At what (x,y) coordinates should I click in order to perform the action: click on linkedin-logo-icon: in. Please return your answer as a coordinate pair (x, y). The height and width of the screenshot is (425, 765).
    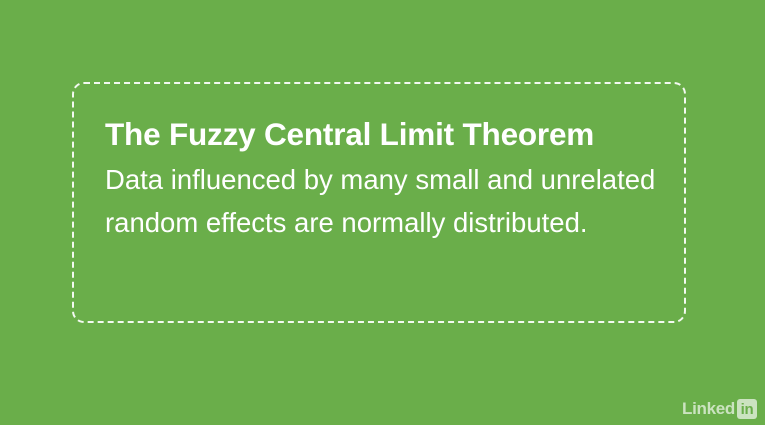
    Looking at the image, I should click on (747, 409).